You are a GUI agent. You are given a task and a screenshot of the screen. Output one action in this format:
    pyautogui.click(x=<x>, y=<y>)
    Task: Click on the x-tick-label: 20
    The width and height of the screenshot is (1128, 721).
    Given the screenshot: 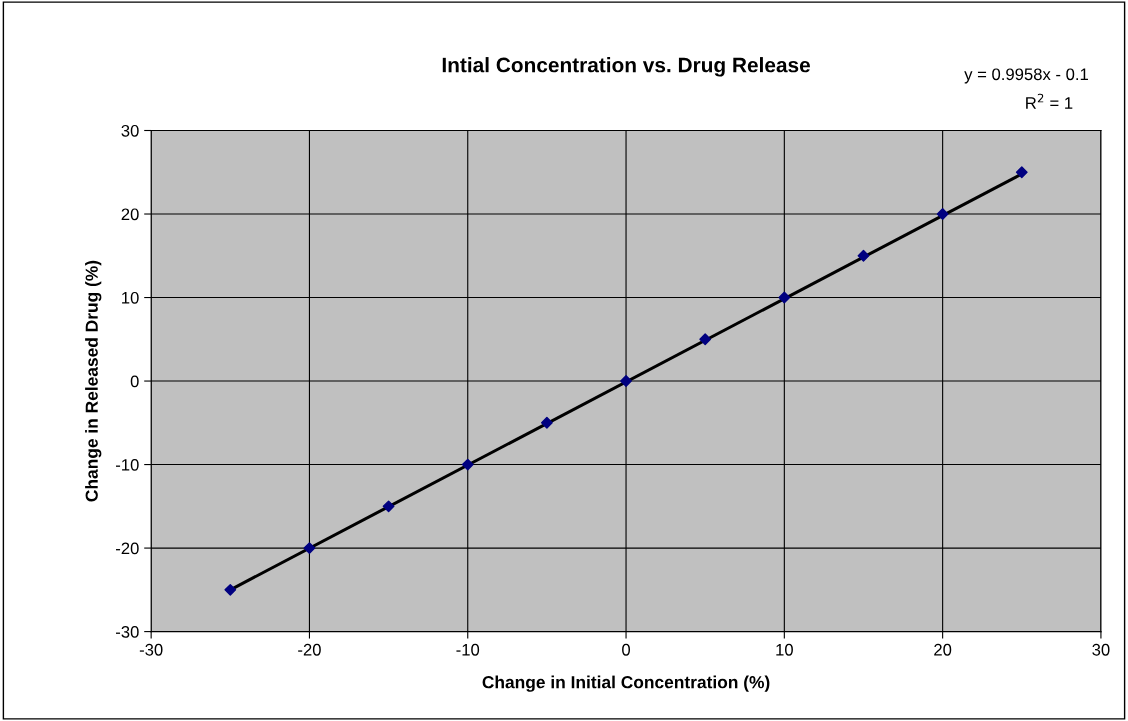 What is the action you would take?
    pyautogui.click(x=943, y=649)
    